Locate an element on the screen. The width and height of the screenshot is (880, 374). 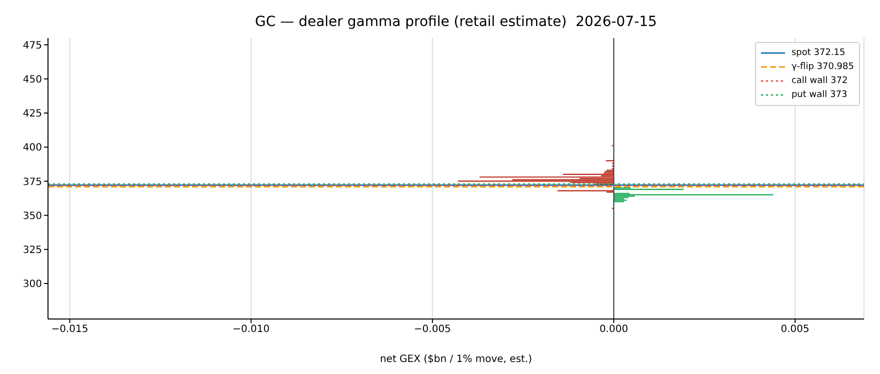
y-tick-label: 450 is located at coordinates (32, 80).